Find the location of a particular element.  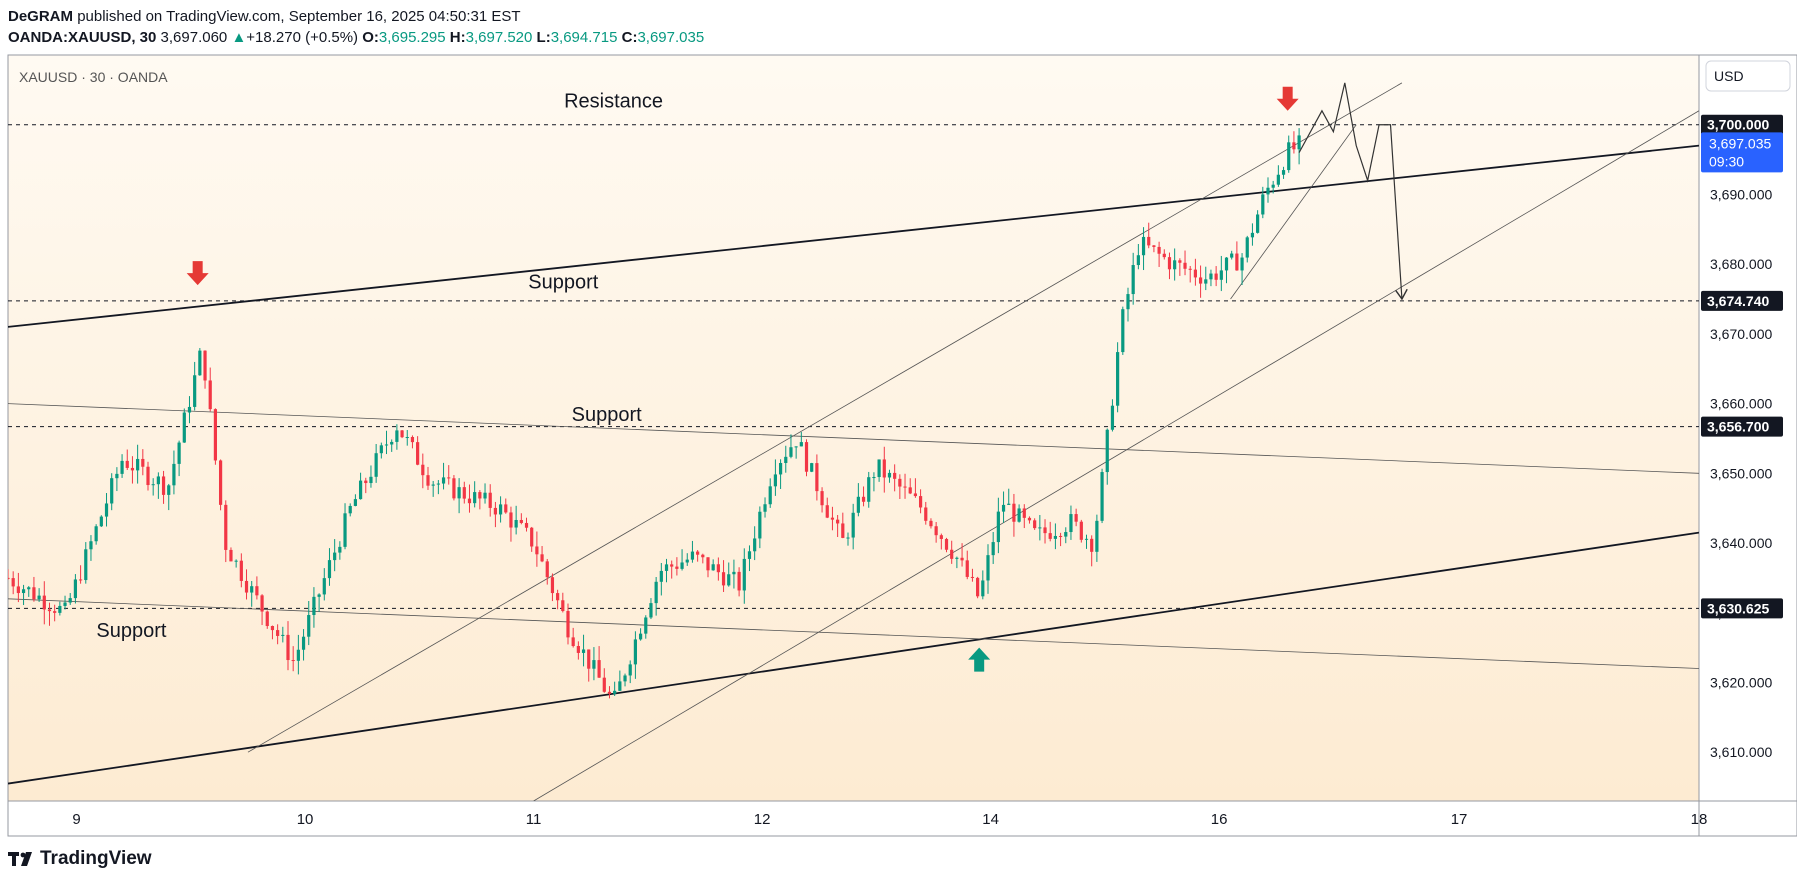

current-price-badge is located at coordinates (1742, 152).